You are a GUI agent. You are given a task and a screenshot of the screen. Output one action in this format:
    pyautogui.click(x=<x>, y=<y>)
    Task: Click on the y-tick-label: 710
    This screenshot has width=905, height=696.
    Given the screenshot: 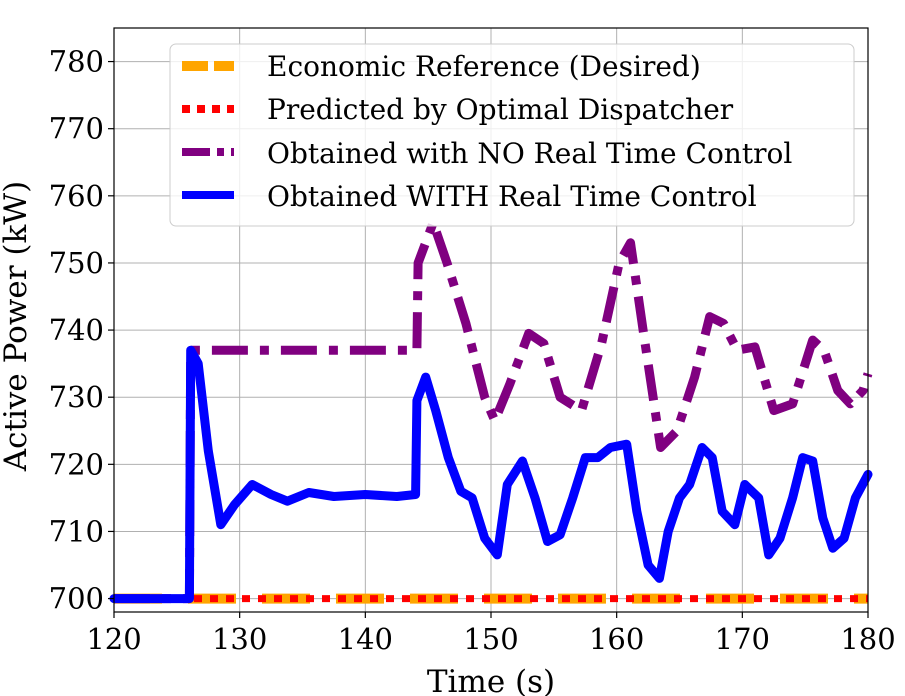 What is the action you would take?
    pyautogui.click(x=76, y=531)
    